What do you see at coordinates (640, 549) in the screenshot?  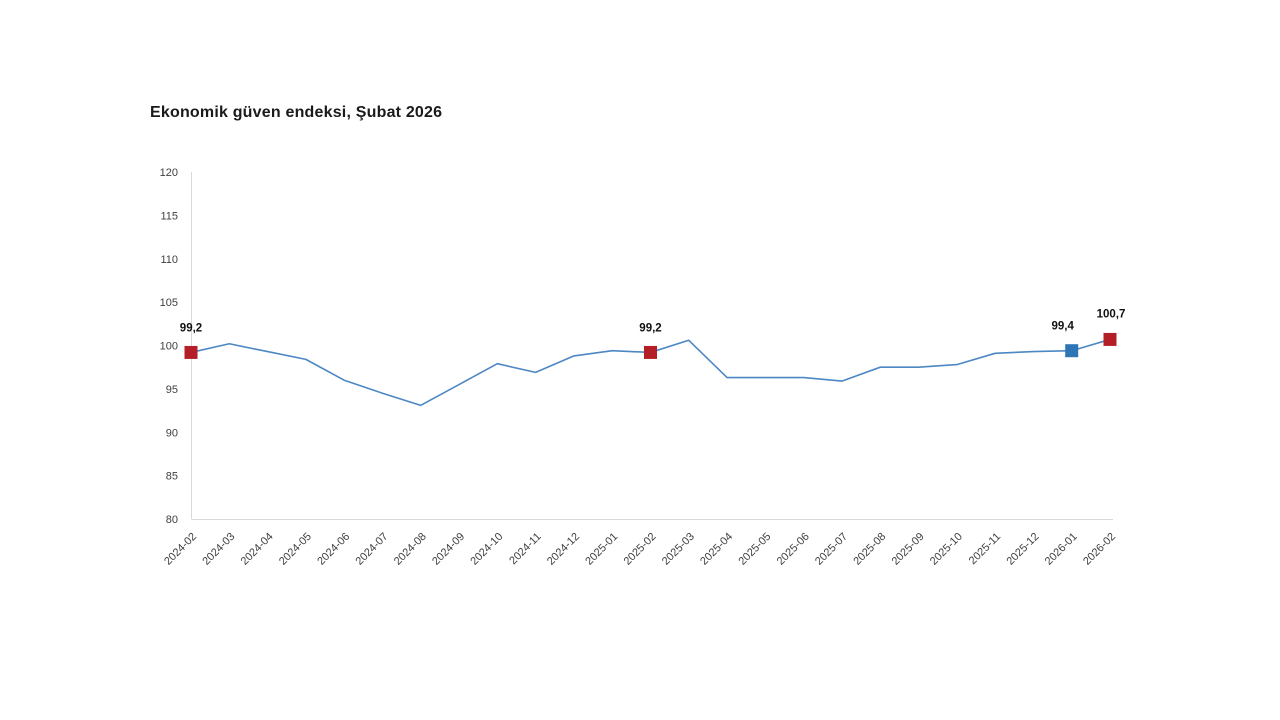 I see `x-axis-tick-label: 2025-02` at bounding box center [640, 549].